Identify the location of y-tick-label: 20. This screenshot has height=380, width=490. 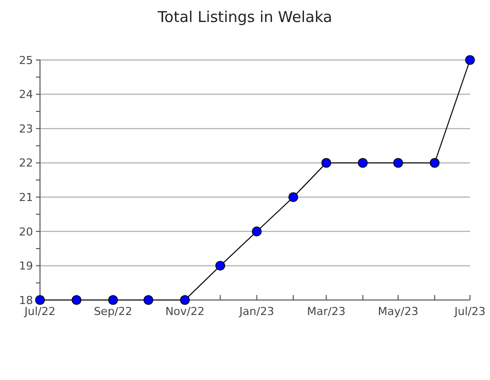
(26, 231).